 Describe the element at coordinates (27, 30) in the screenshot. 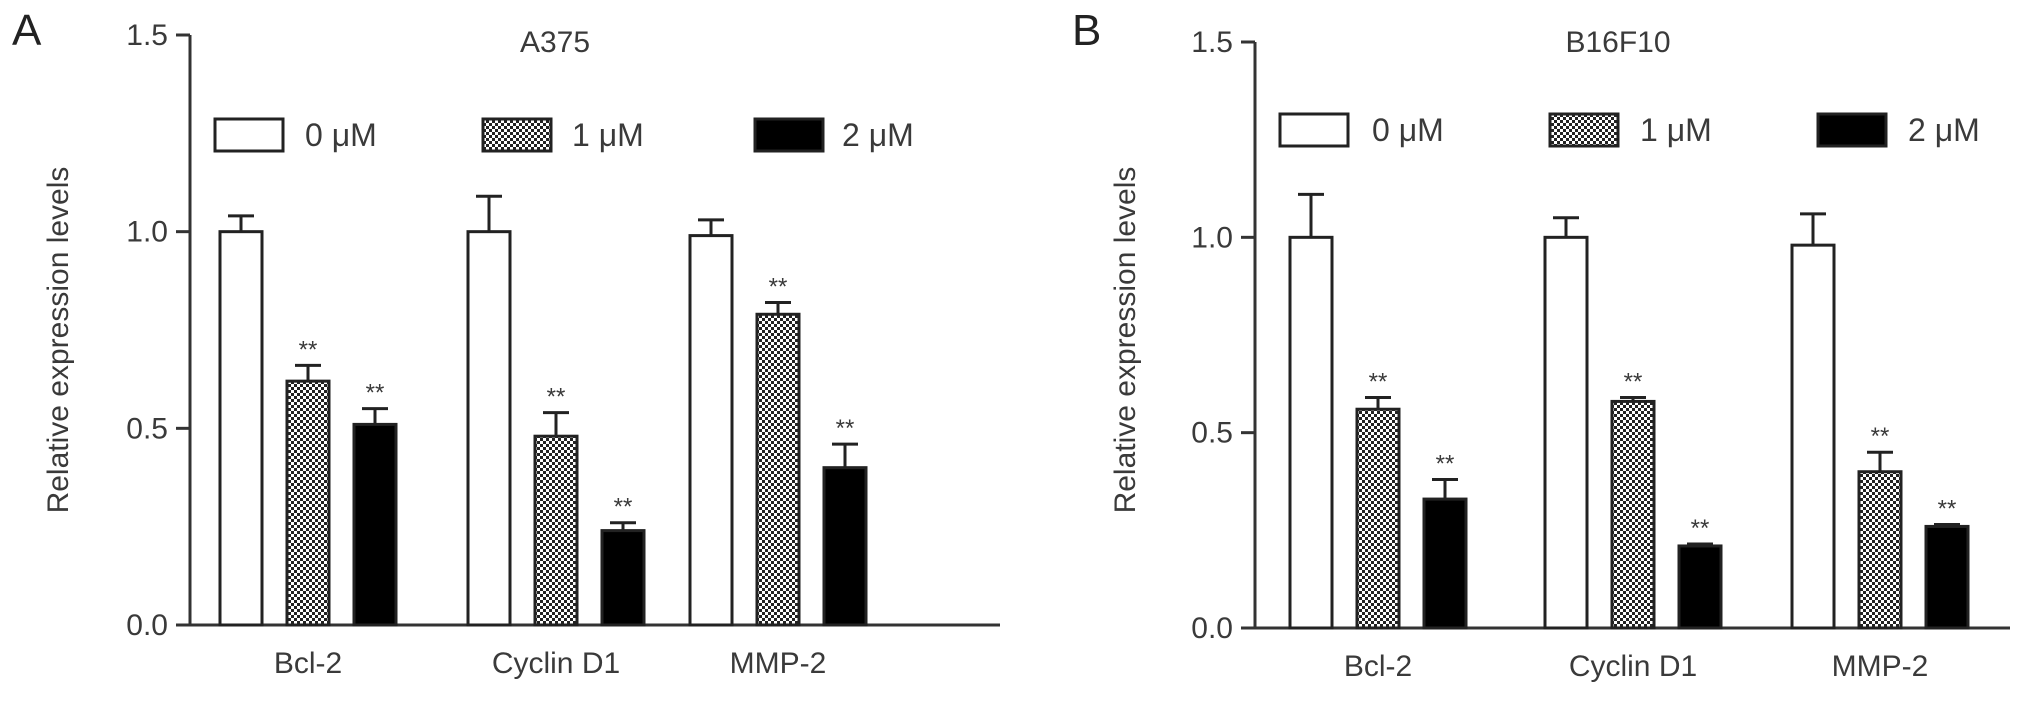

I see `panel-a-letter: A` at that location.